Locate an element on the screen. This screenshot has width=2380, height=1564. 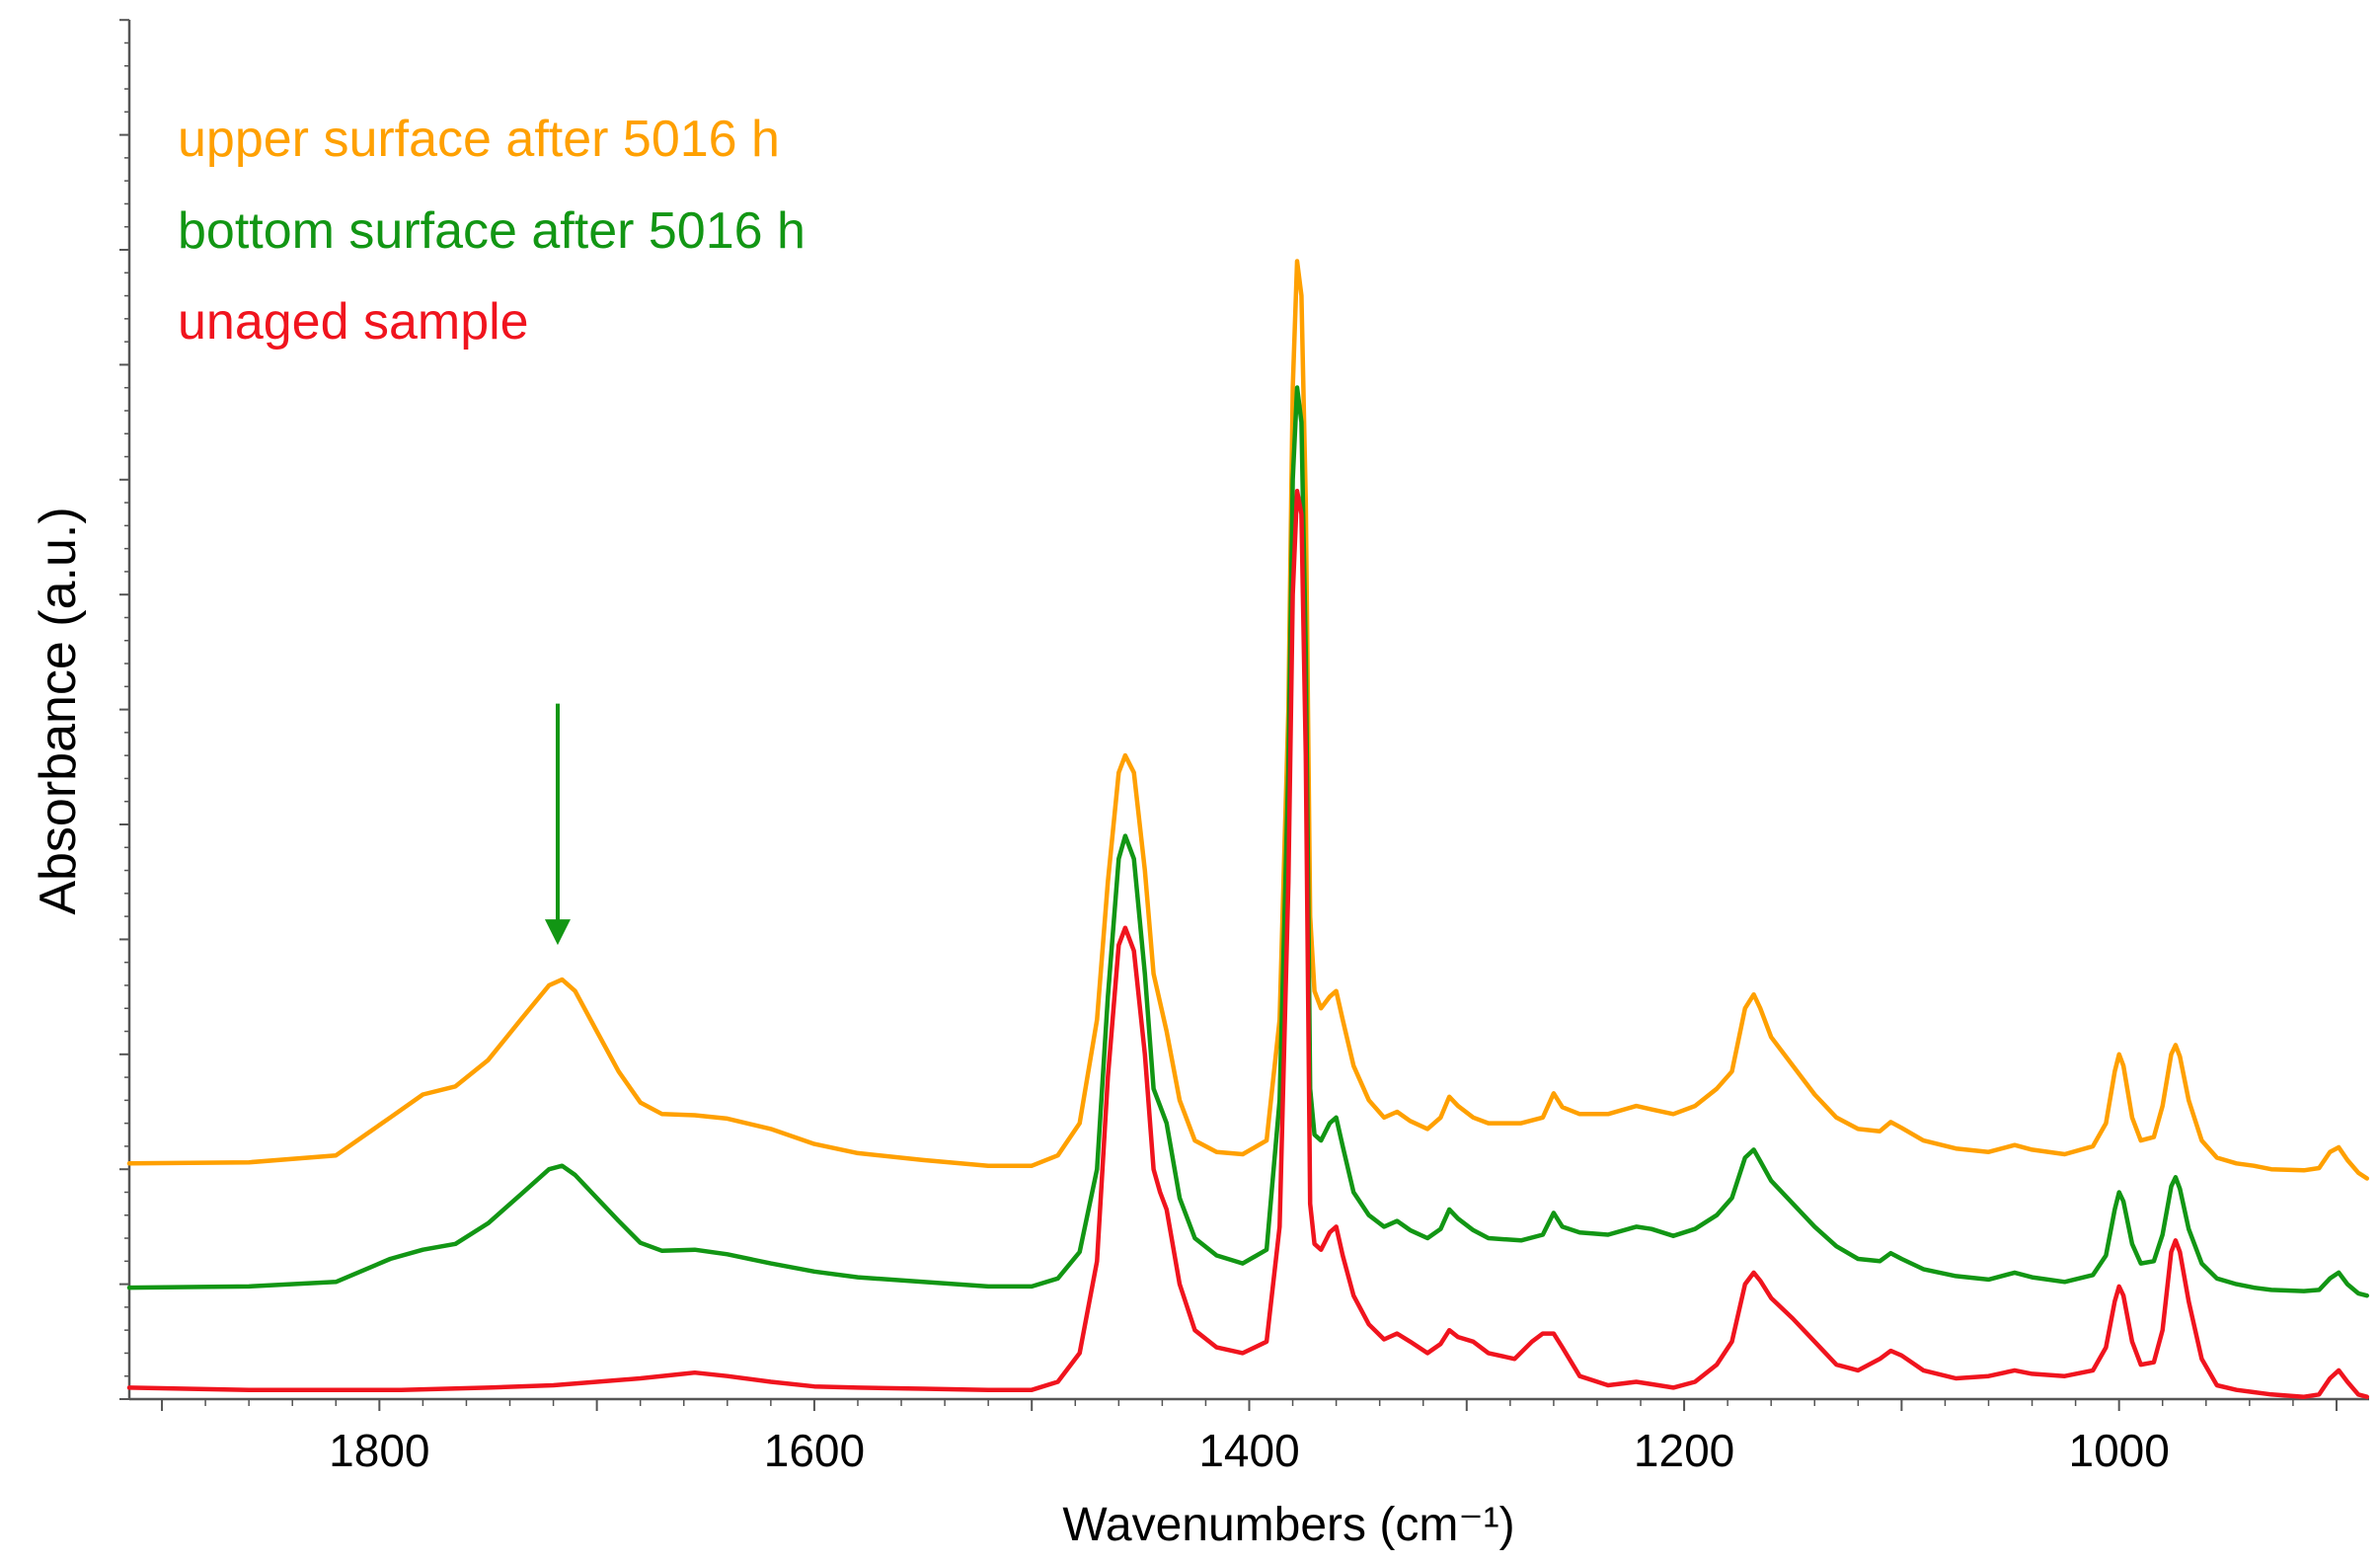
x-axis-title: Wavenumbers (cm⁻¹) is located at coordinates (1288, 1525).